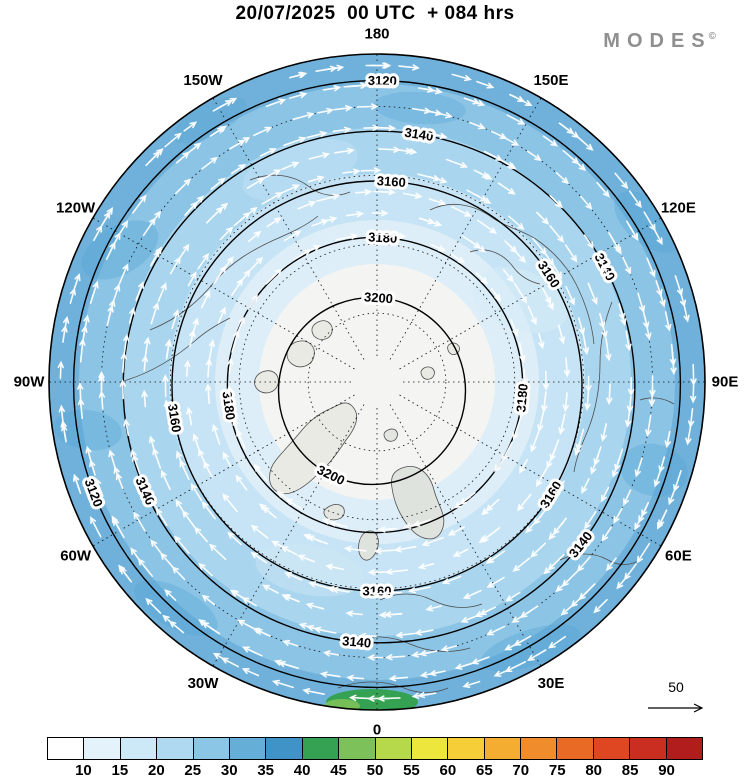 This screenshot has width=750, height=782. I want to click on longitude-label: 180, so click(376, 34).